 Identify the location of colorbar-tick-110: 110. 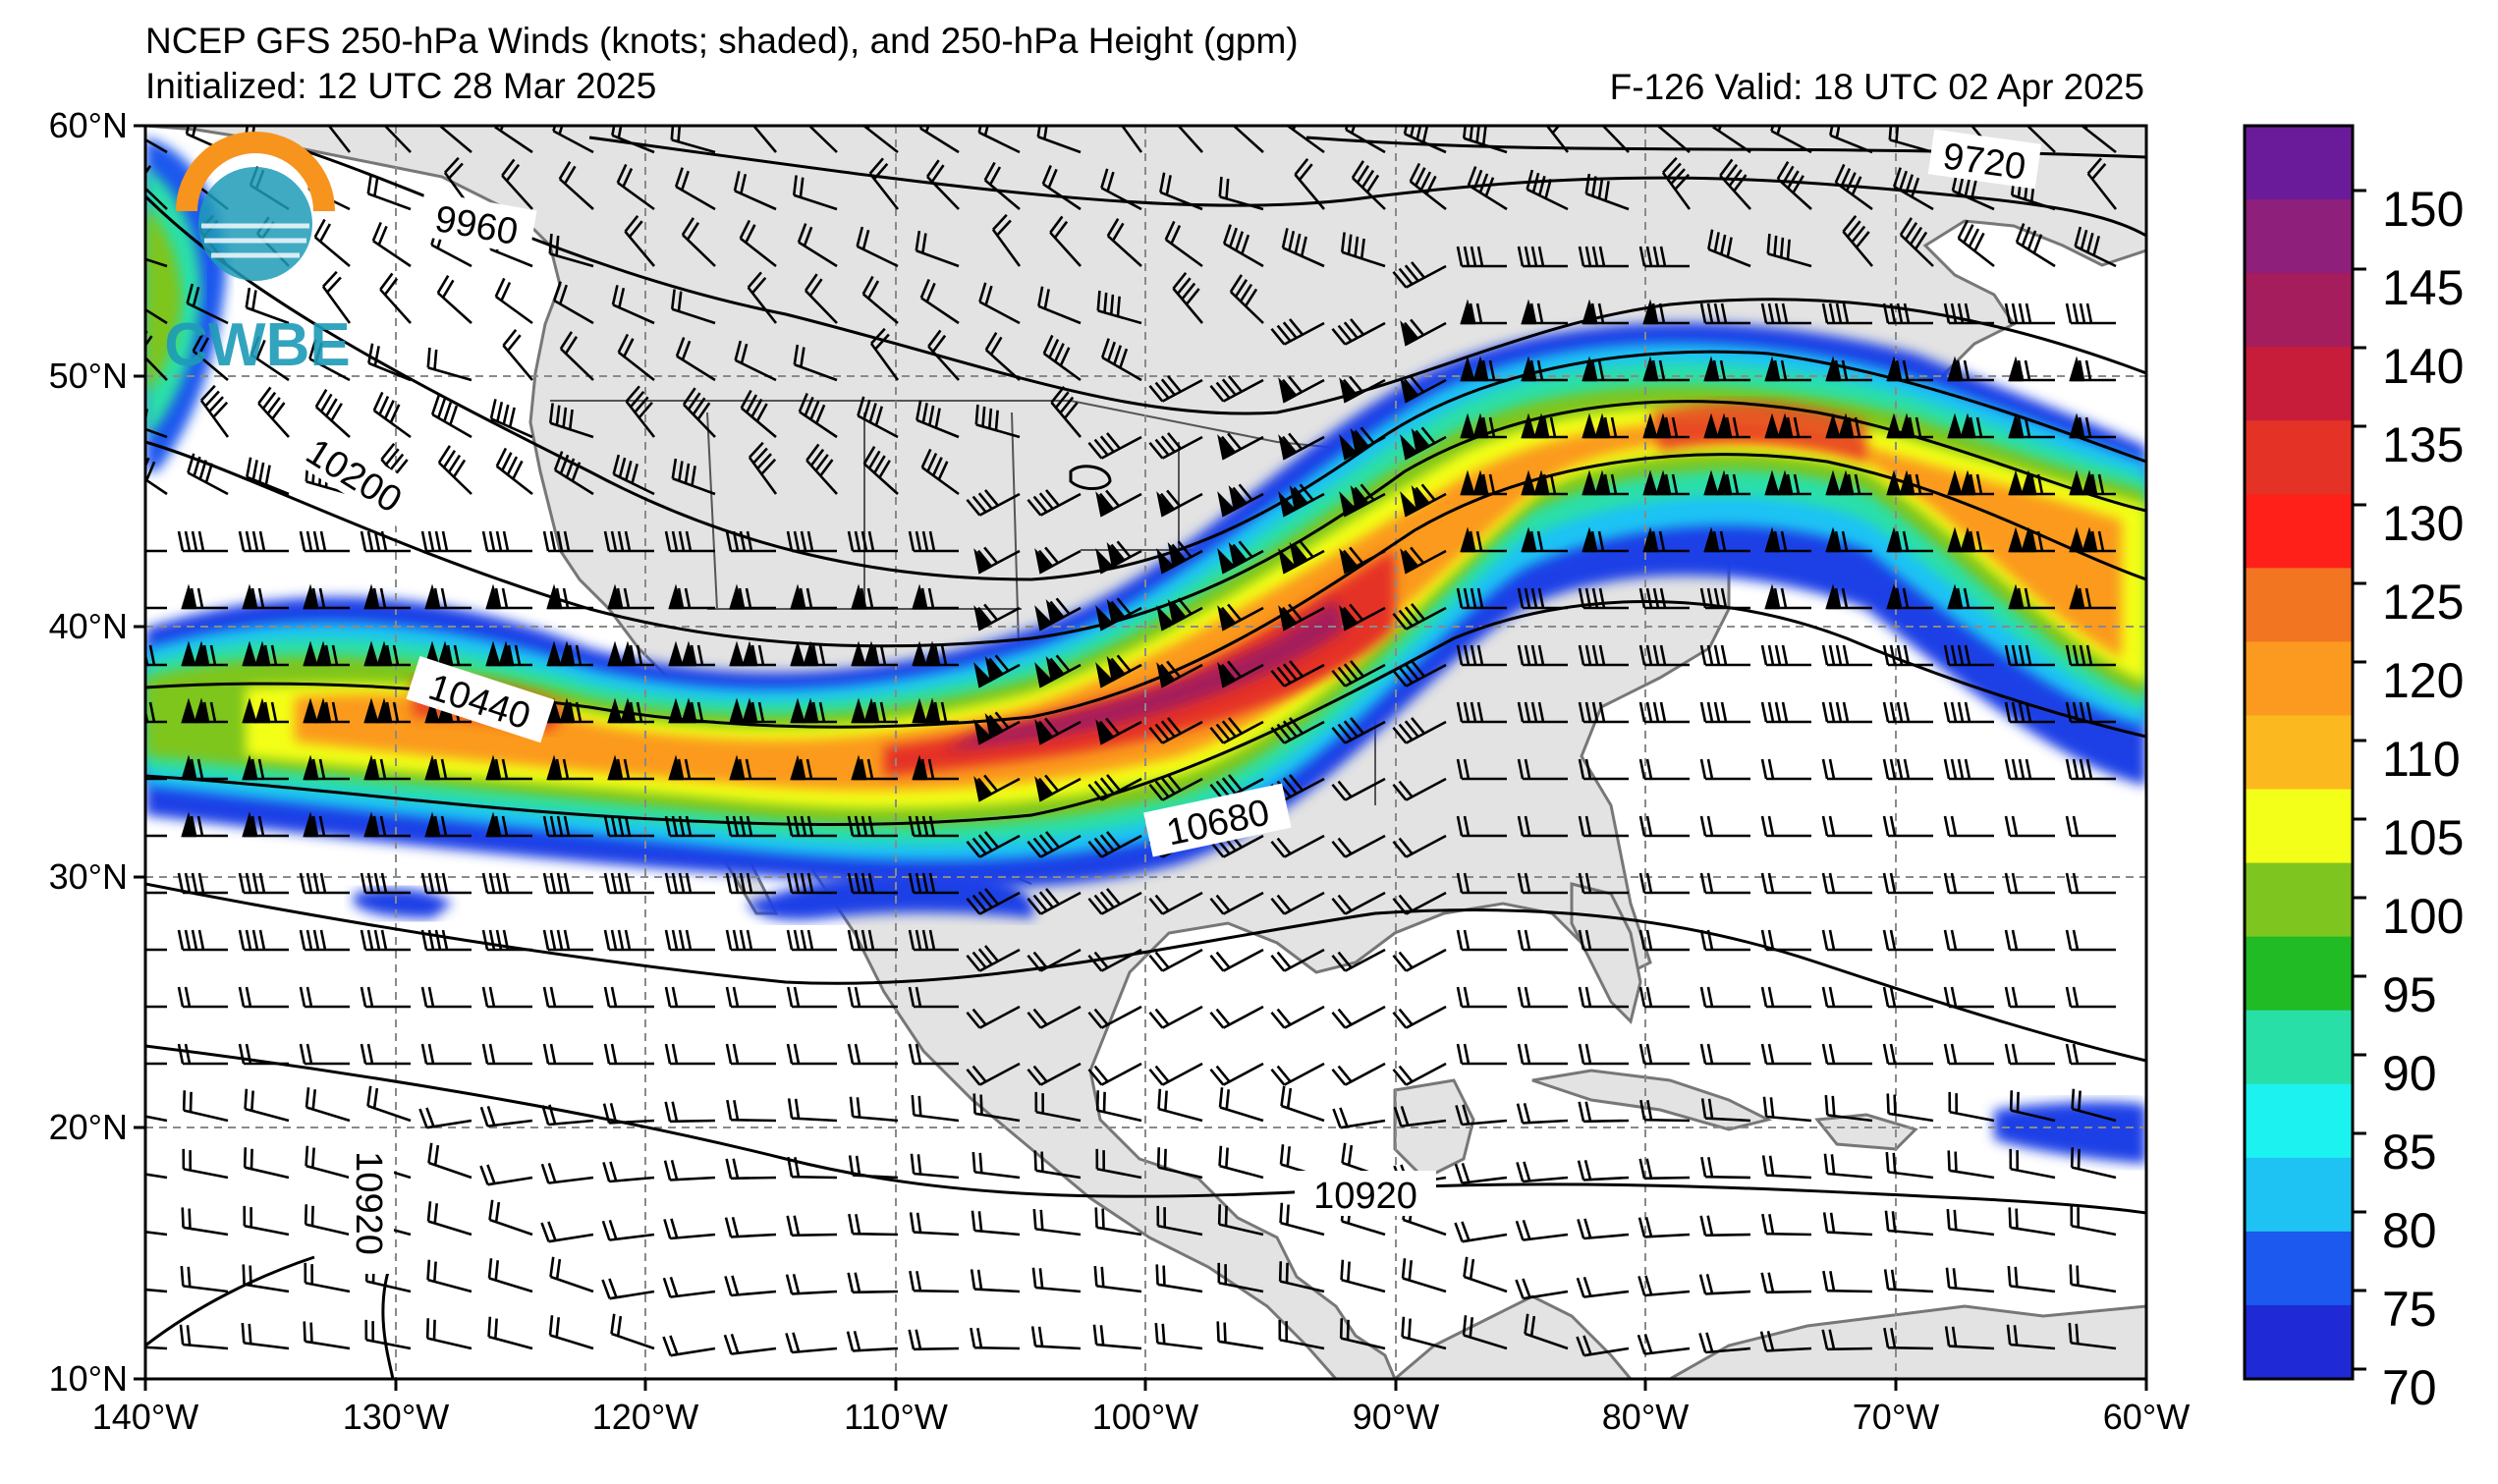
(2421, 759).